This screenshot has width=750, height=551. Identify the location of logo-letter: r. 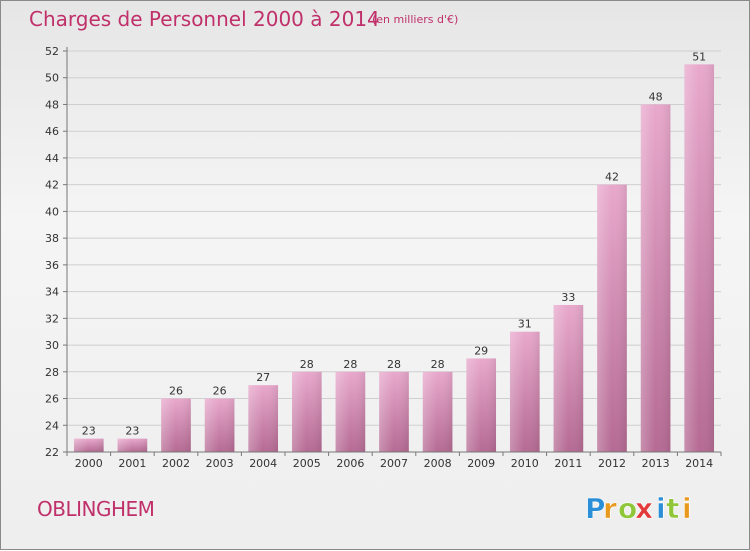
(610, 508).